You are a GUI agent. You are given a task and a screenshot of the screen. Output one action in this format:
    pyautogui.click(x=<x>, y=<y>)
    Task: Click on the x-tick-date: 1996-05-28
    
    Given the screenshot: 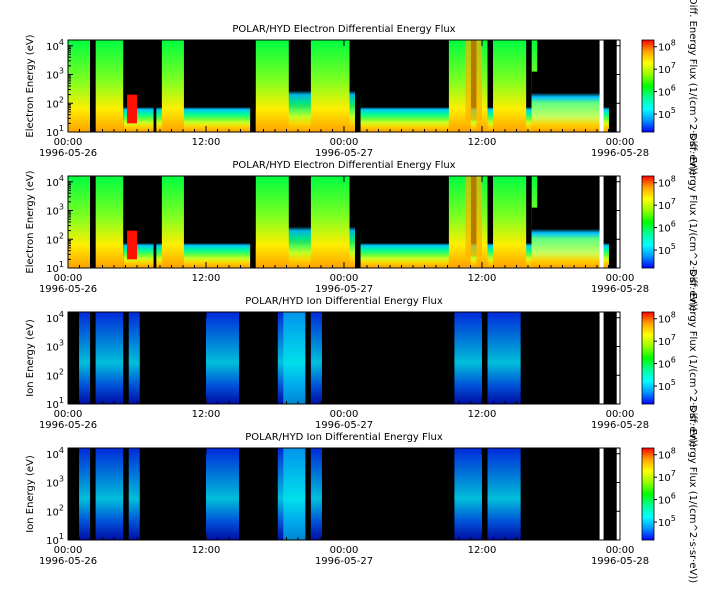 What is the action you would take?
    pyautogui.click(x=620, y=425)
    